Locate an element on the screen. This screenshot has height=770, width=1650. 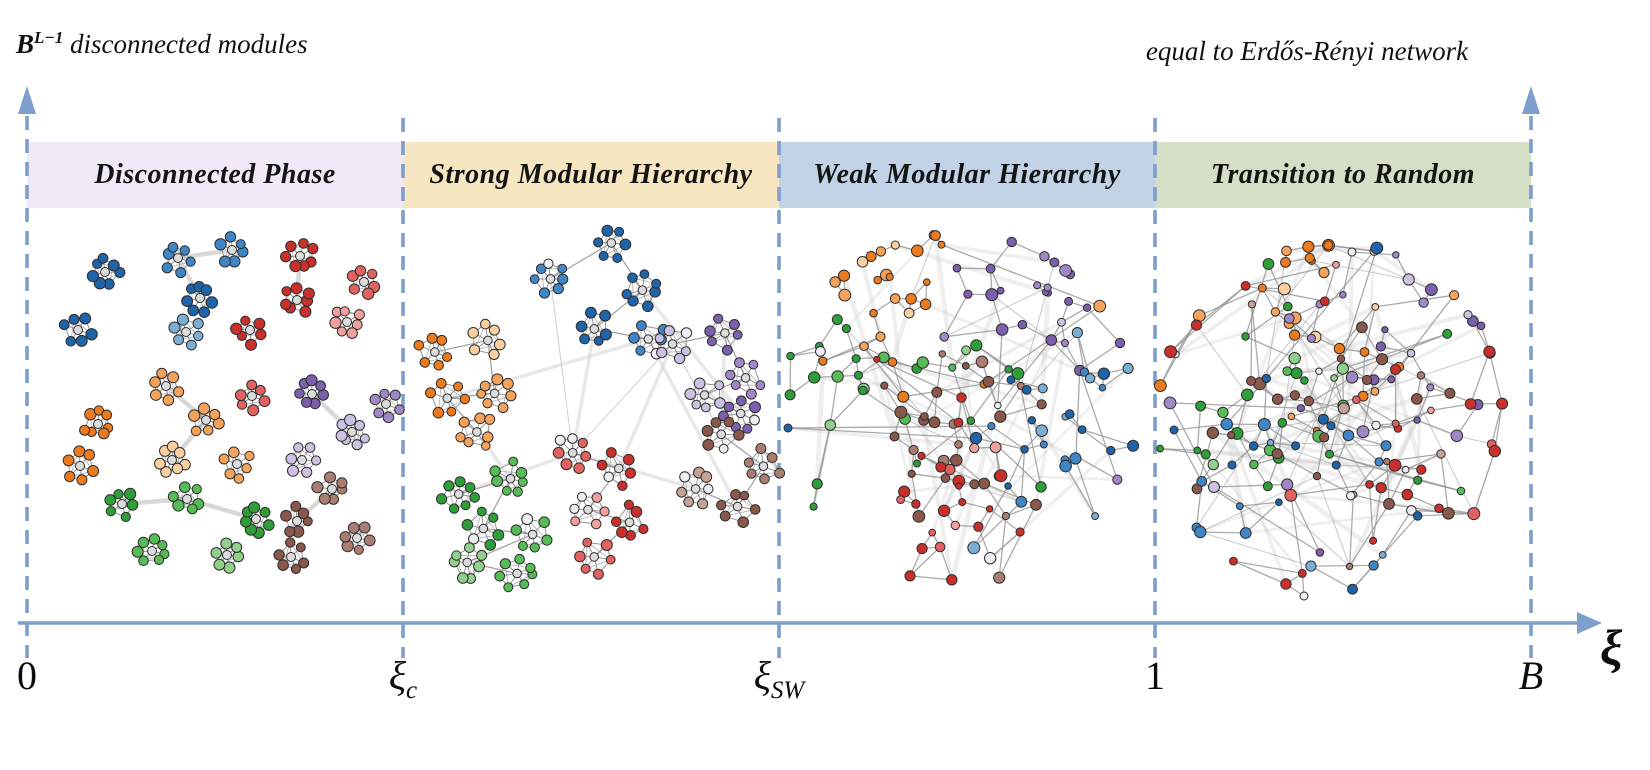
phase-banner-weak-modular: Weak Modular Hierarchy is located at coordinates (967, 175).